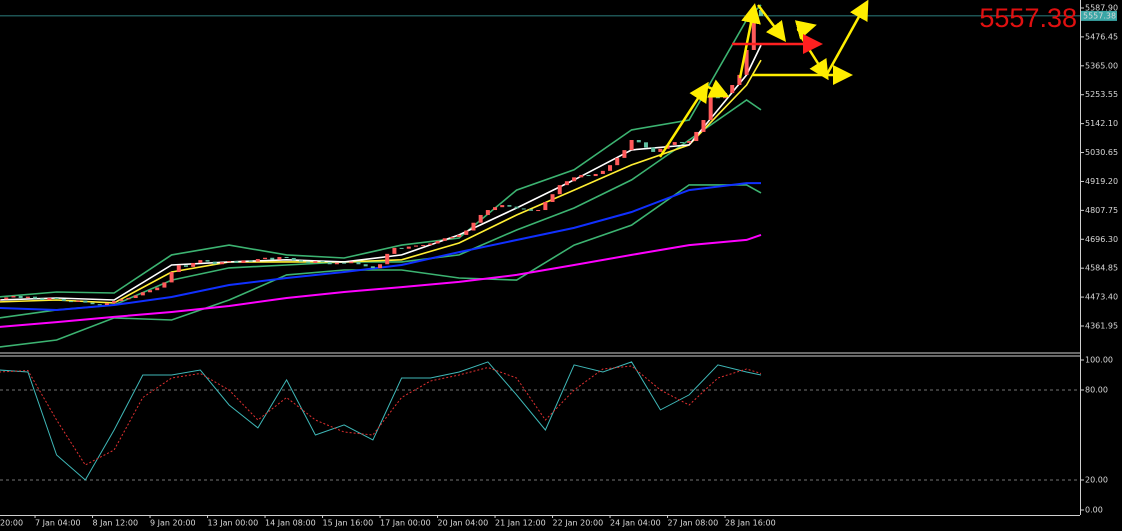  I want to click on x-tick-label: 20 Jan 04:00, so click(463, 523).